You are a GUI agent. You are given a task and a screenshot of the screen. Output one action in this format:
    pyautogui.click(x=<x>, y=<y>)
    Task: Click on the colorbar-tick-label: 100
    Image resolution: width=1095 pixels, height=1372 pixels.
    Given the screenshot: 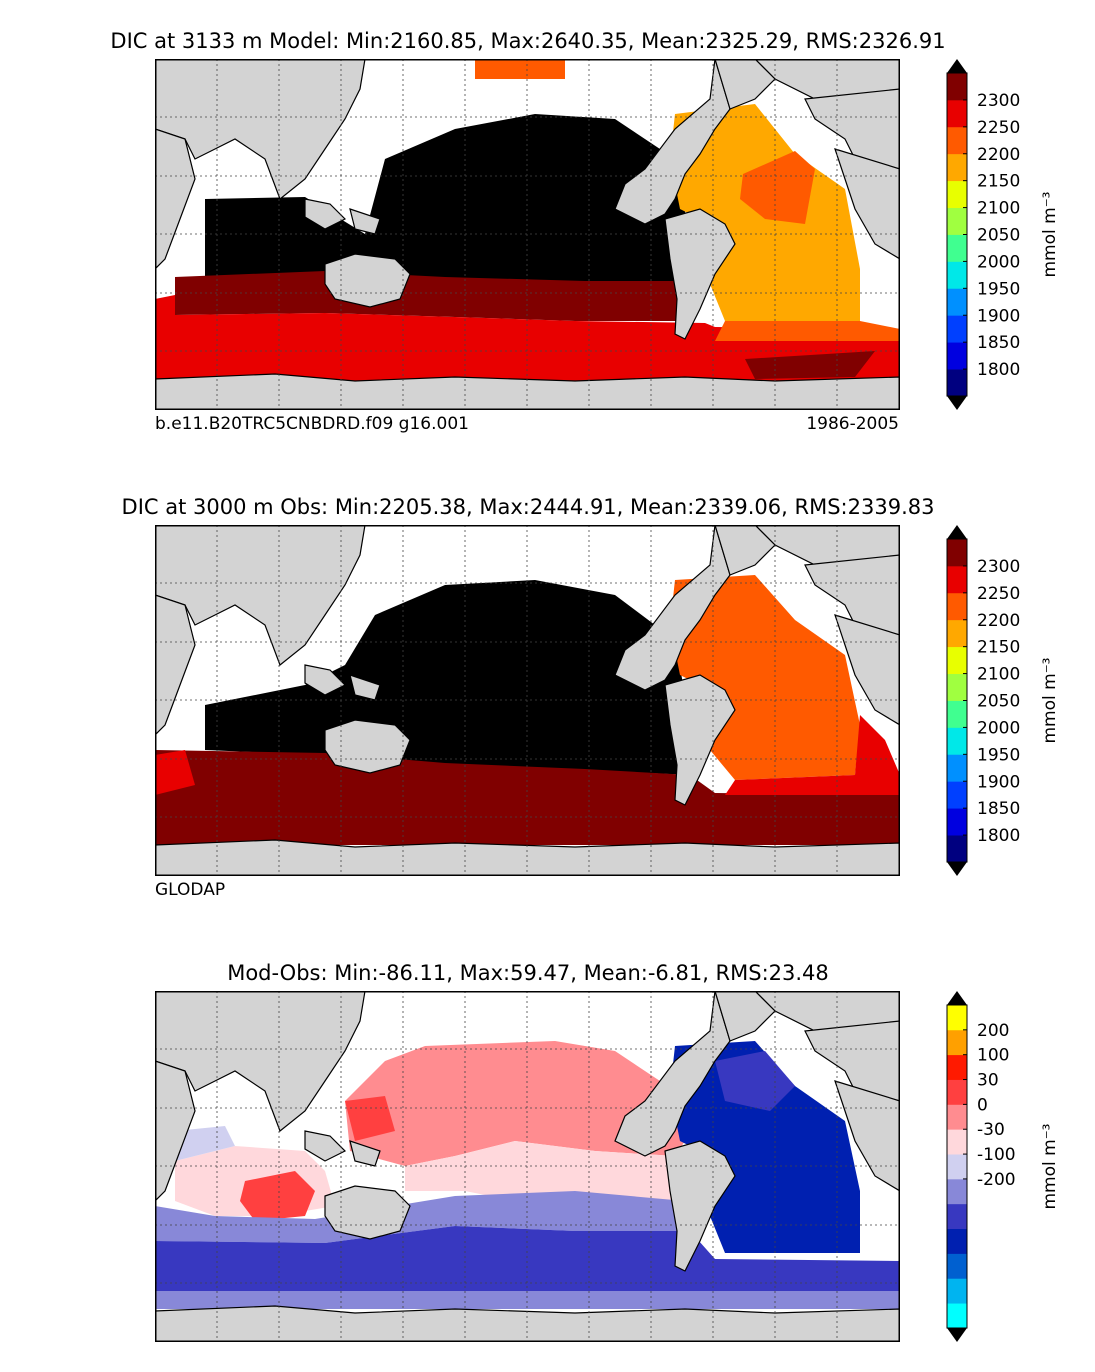 What is the action you would take?
    pyautogui.click(x=993, y=1056)
    